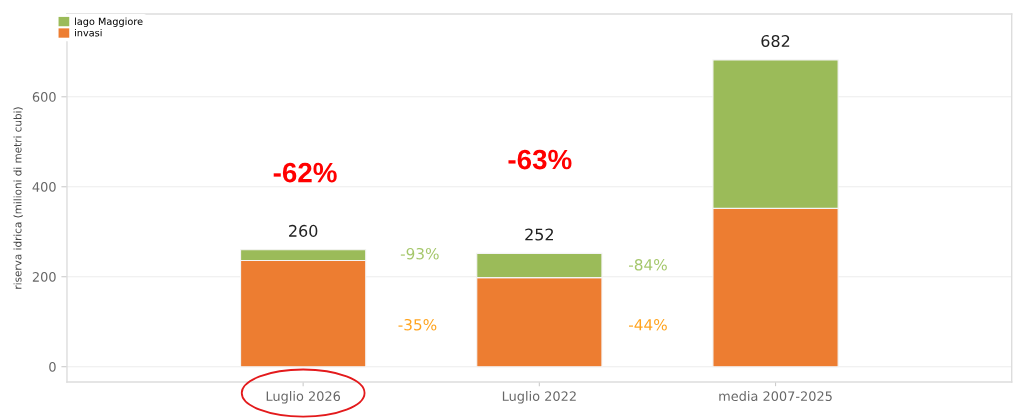 The image size is (1024, 419). I want to click on y-tick-label: 400, so click(44, 187).